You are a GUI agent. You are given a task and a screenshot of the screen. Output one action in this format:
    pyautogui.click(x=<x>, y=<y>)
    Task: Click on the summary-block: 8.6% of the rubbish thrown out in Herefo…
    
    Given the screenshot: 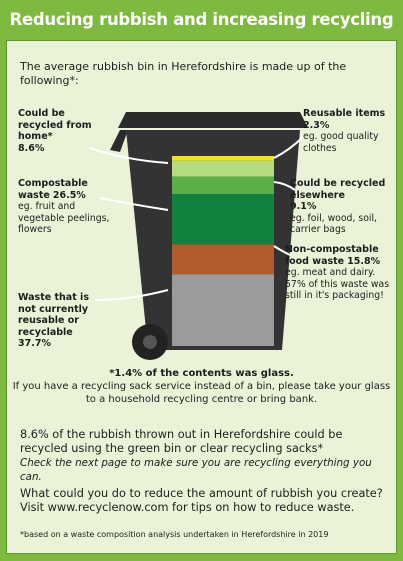 What is the action you would take?
    pyautogui.click(x=202, y=456)
    